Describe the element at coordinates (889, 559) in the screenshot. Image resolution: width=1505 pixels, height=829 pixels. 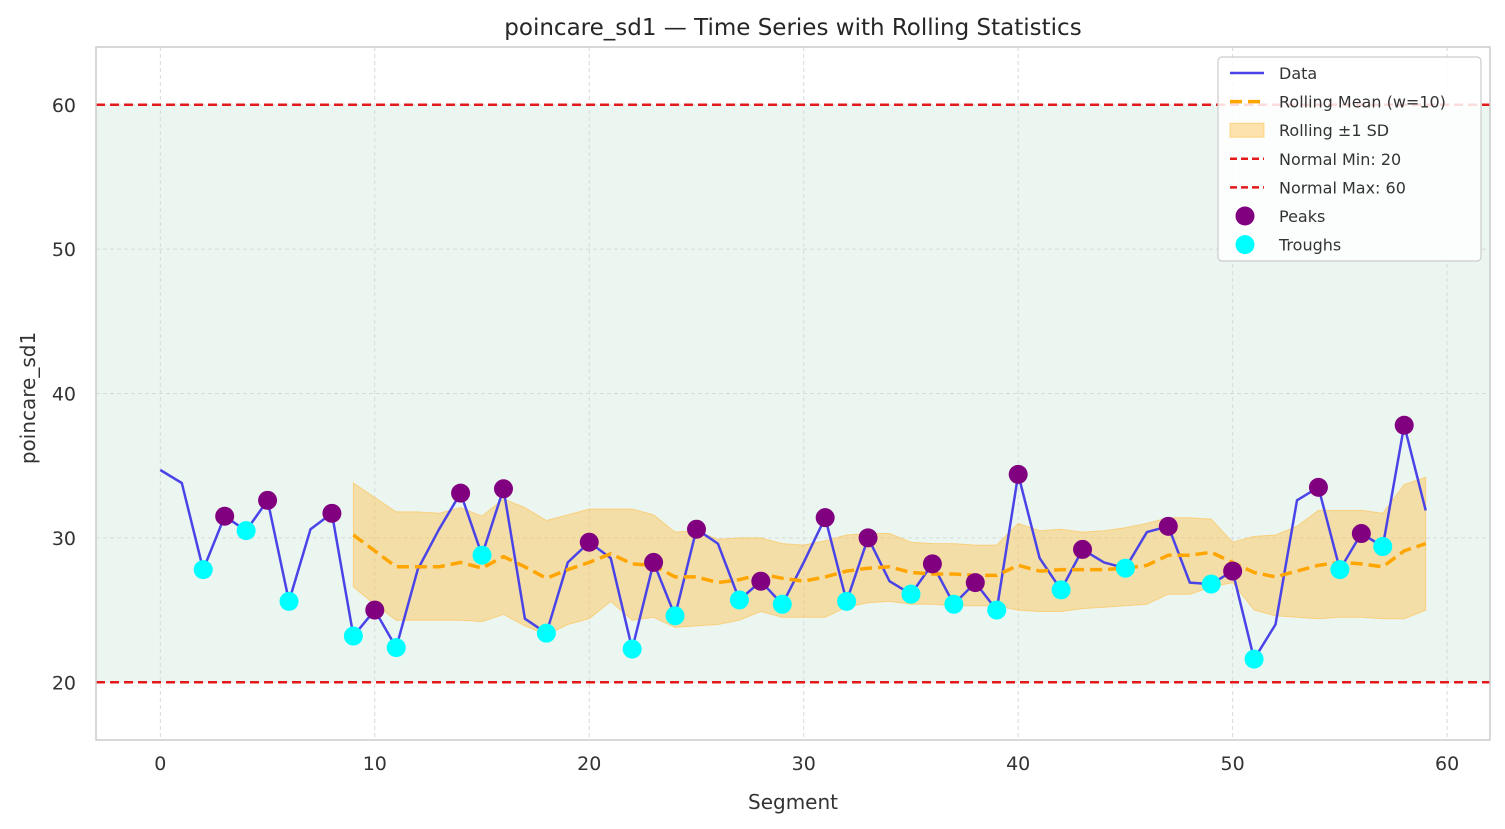
I see `rolling-mean-line` at that location.